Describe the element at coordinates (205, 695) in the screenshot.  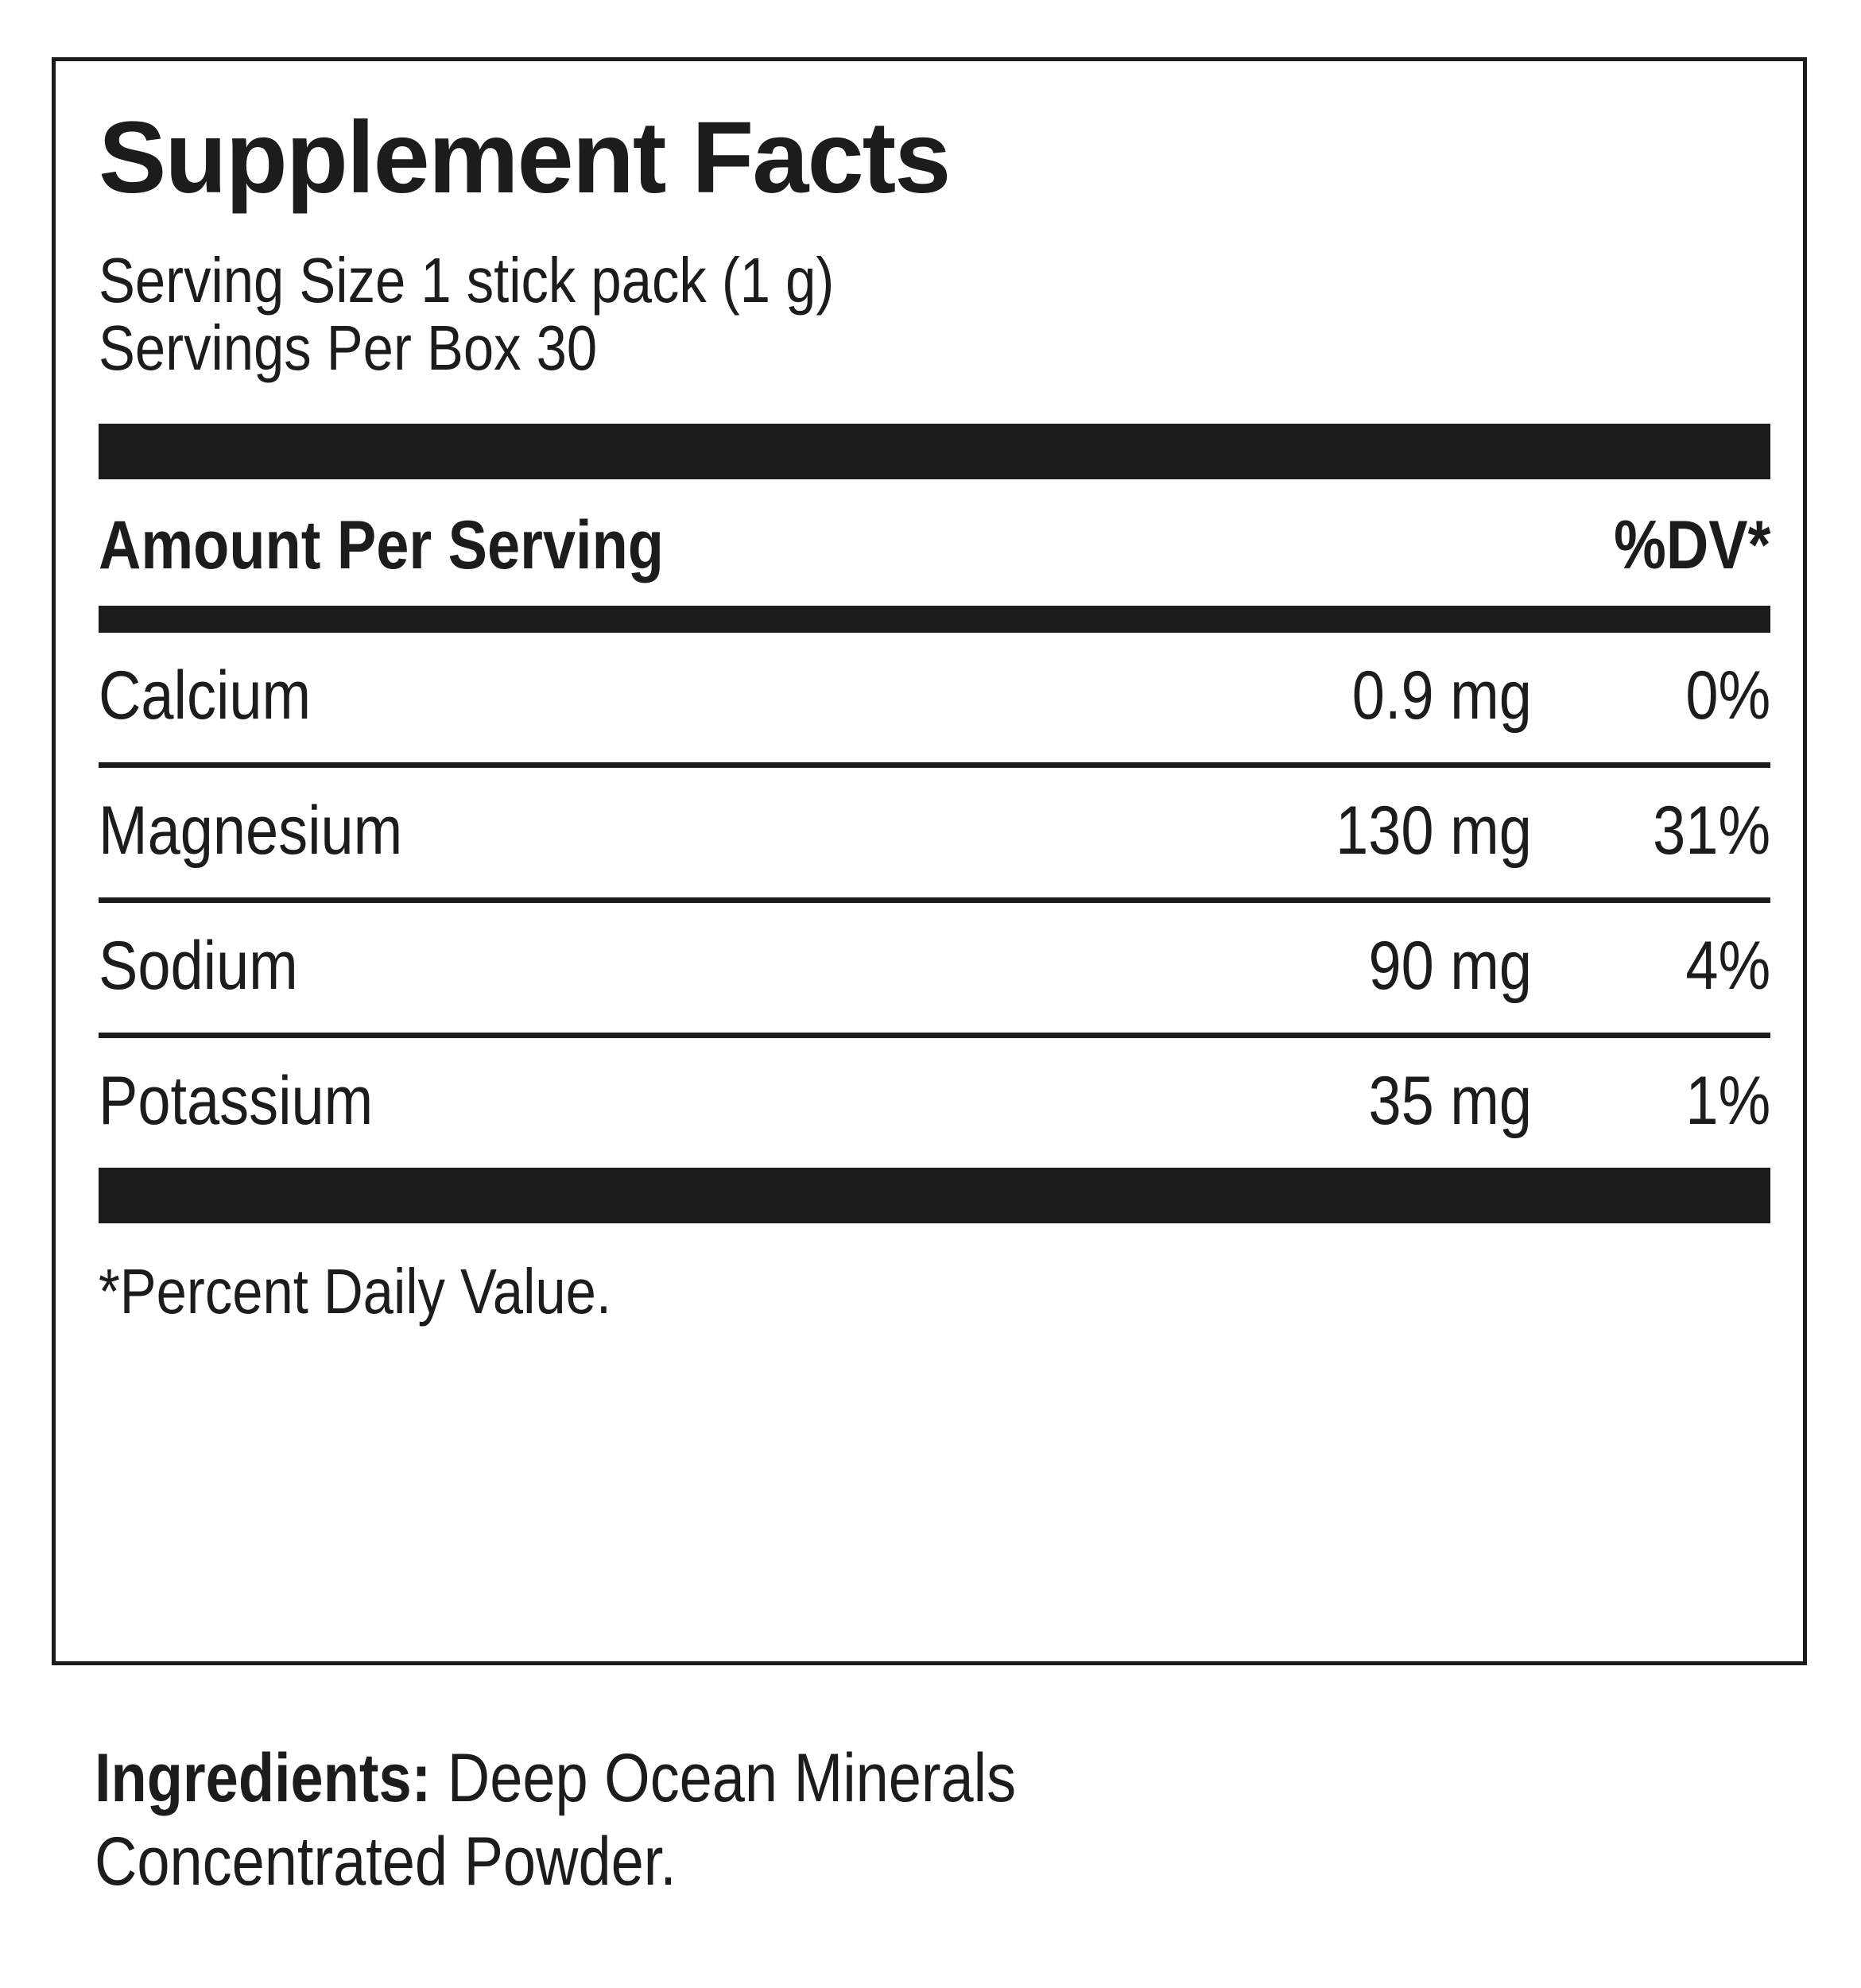
I see `nutrient-name: Calcium` at that location.